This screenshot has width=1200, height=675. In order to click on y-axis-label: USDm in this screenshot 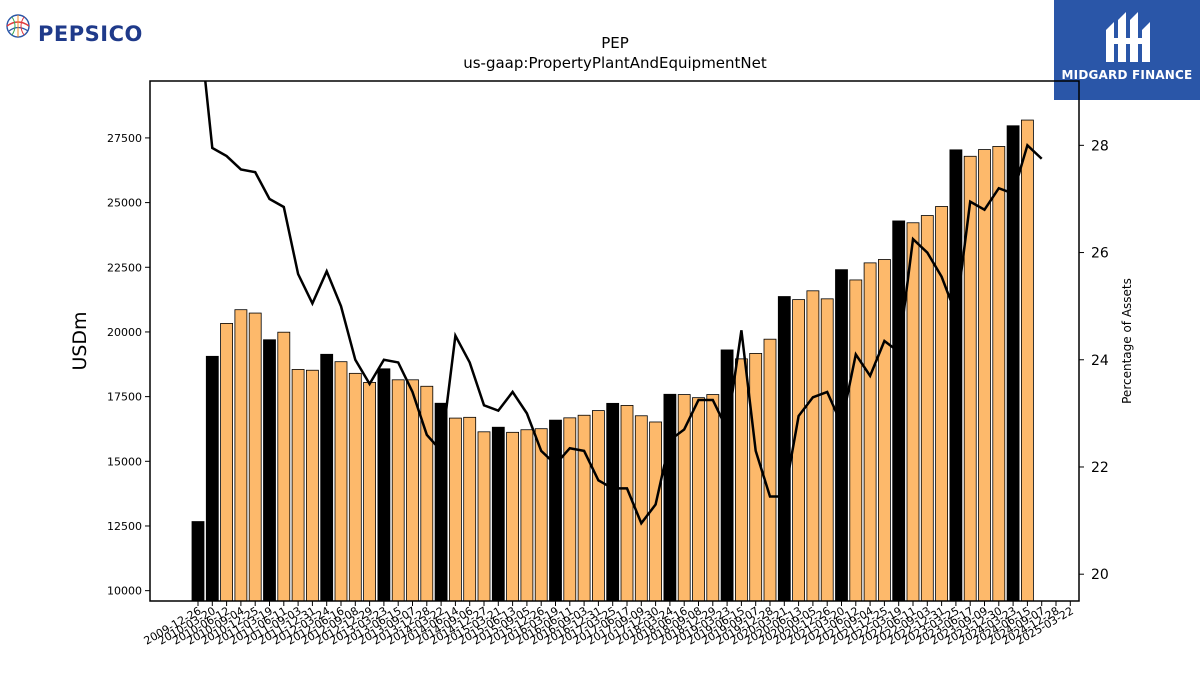, I will do `click(80, 340)`.